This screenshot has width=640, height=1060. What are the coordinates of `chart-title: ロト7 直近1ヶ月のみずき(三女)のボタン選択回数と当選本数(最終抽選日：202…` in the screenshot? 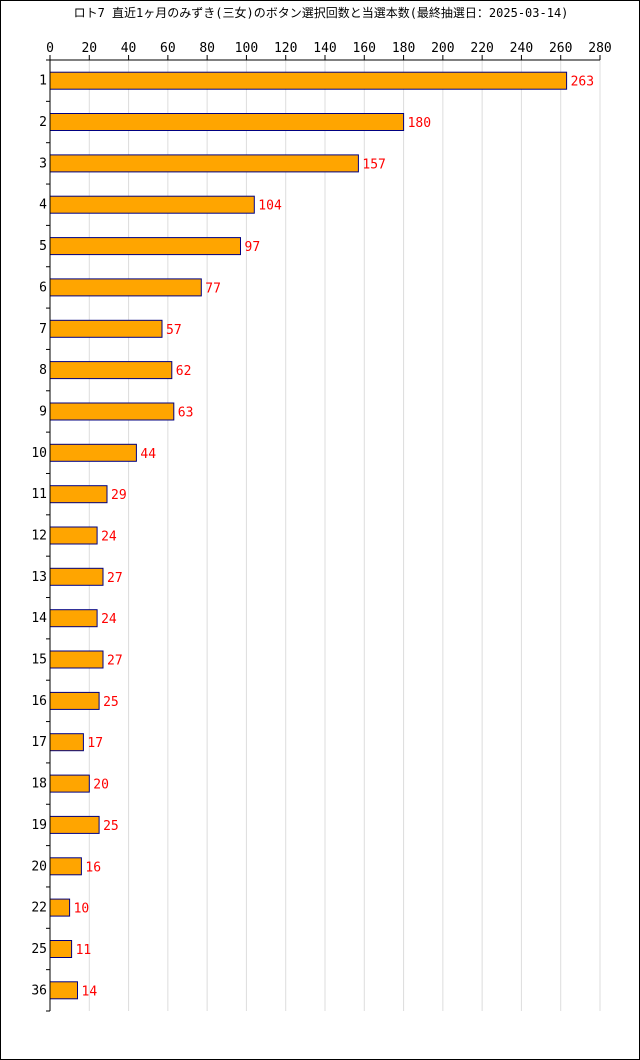 It's located at (321, 13).